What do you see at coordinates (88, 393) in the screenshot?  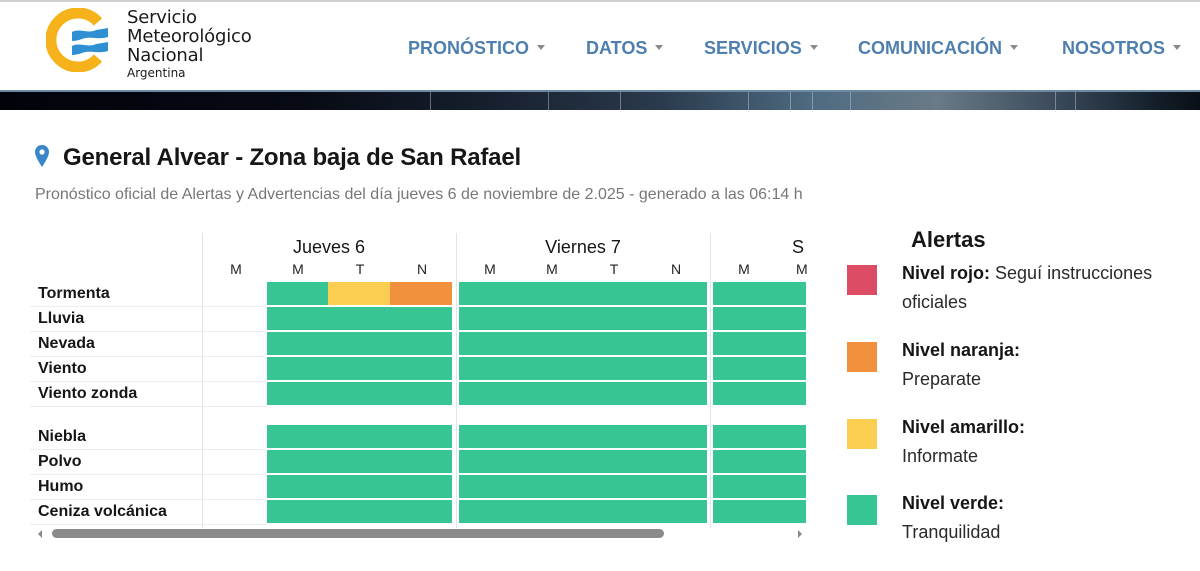 I see `row-label-viento-zonda: Viento zonda` at bounding box center [88, 393].